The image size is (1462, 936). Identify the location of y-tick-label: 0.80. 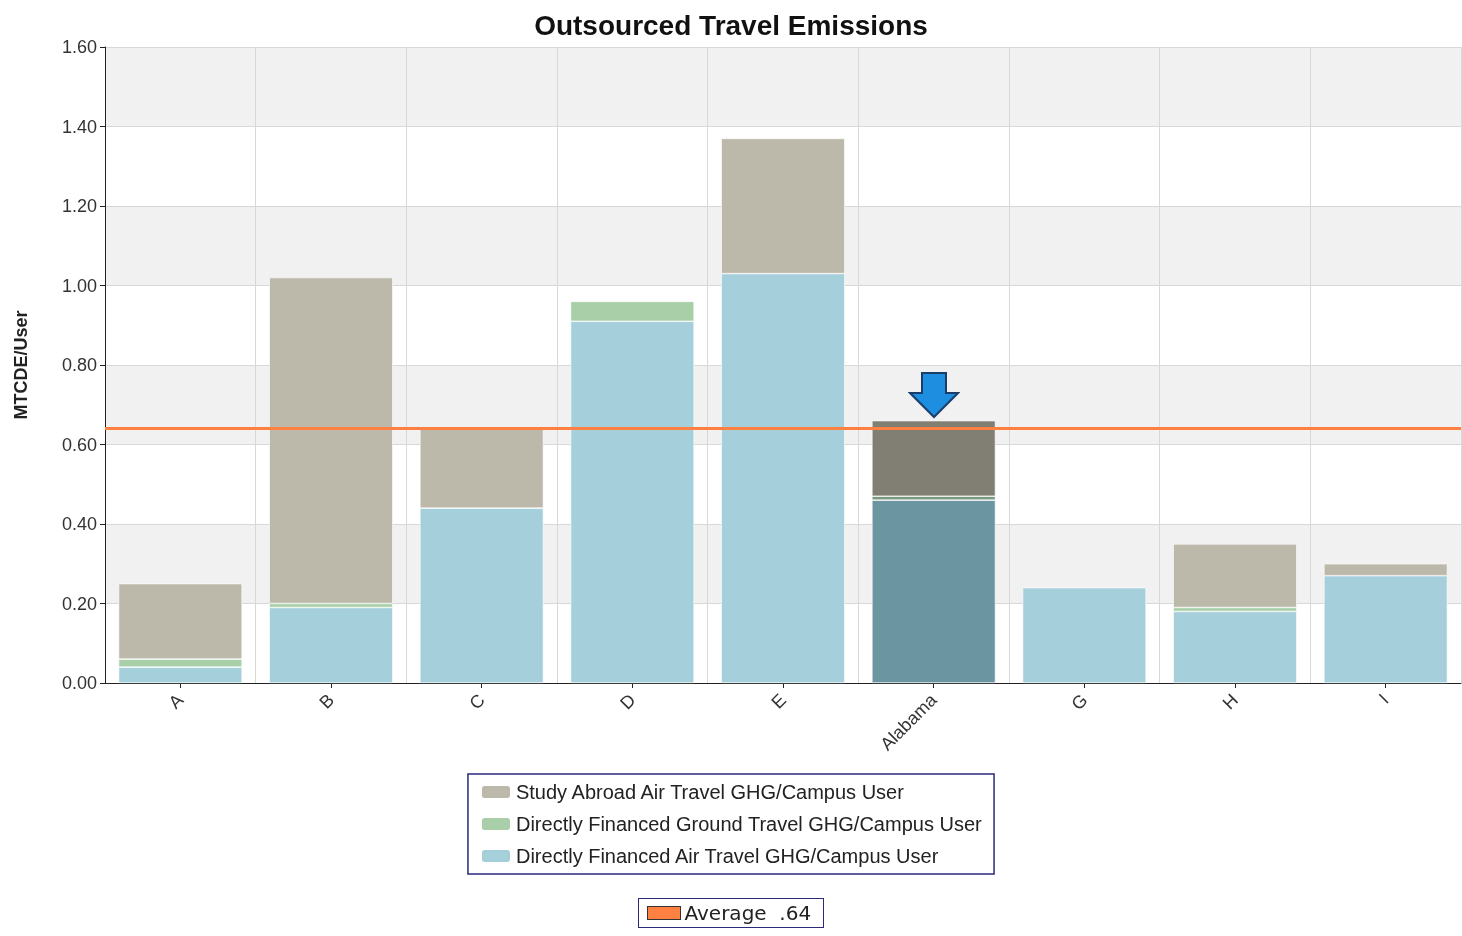
(79, 365).